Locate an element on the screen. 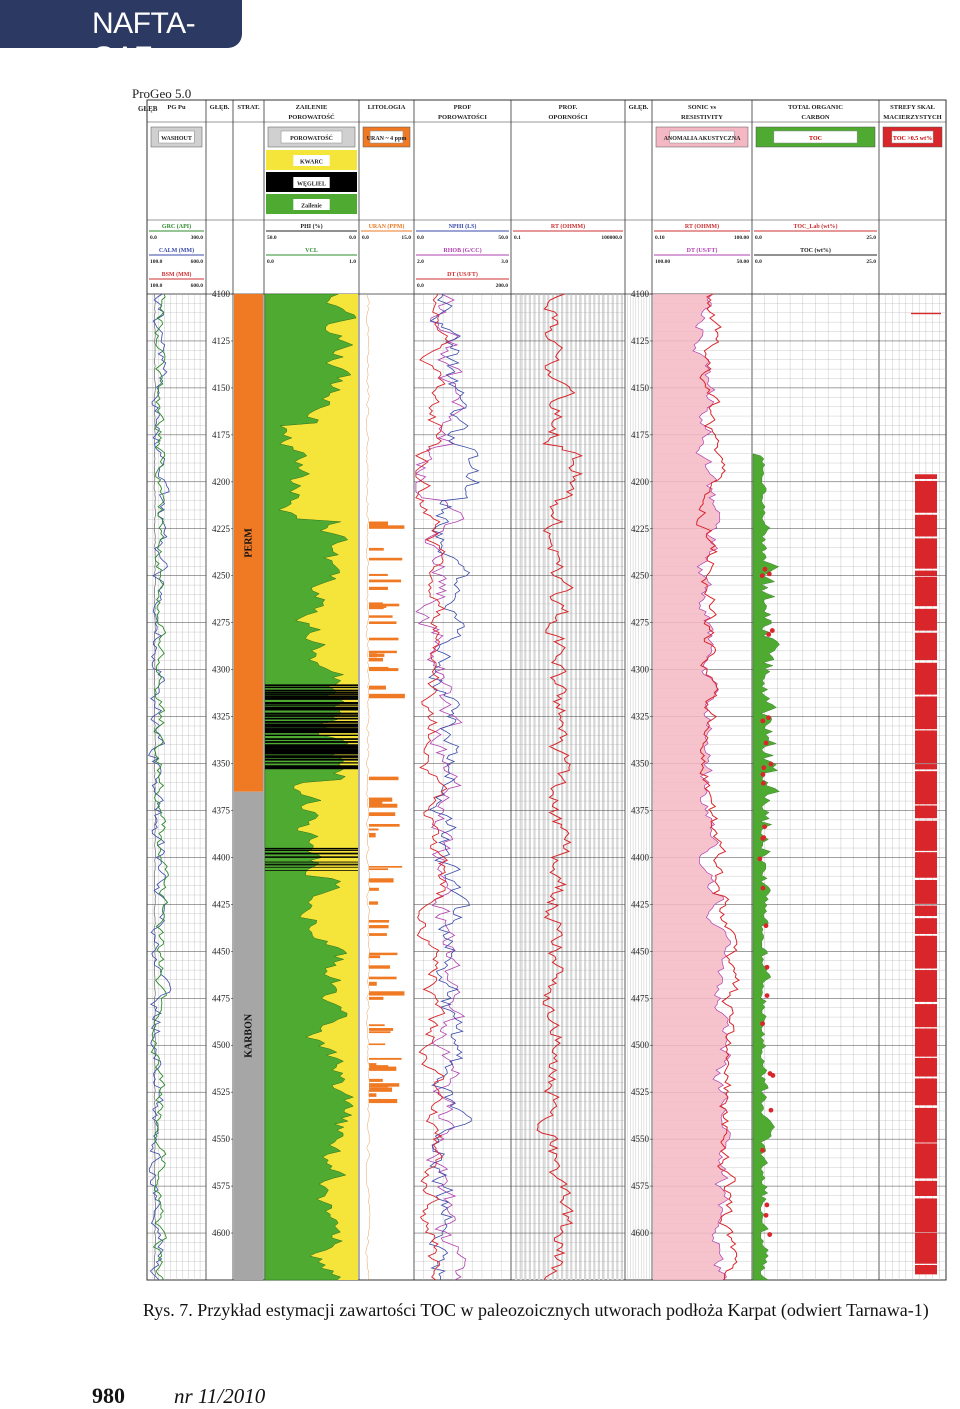 The height and width of the screenshot is (1409, 960). depth-label: 4275 is located at coordinates (221, 623).